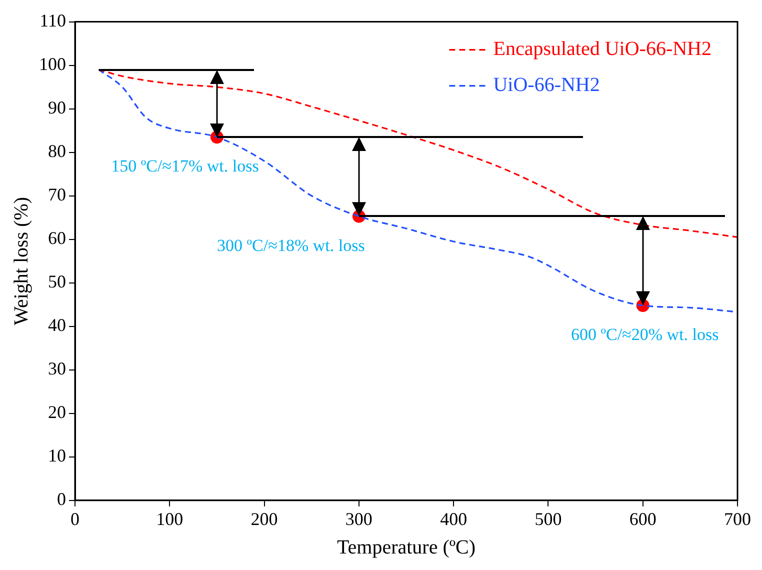 The height and width of the screenshot is (570, 762). What do you see at coordinates (57, 325) in the screenshot?
I see `y-tick-label: 40` at bounding box center [57, 325].